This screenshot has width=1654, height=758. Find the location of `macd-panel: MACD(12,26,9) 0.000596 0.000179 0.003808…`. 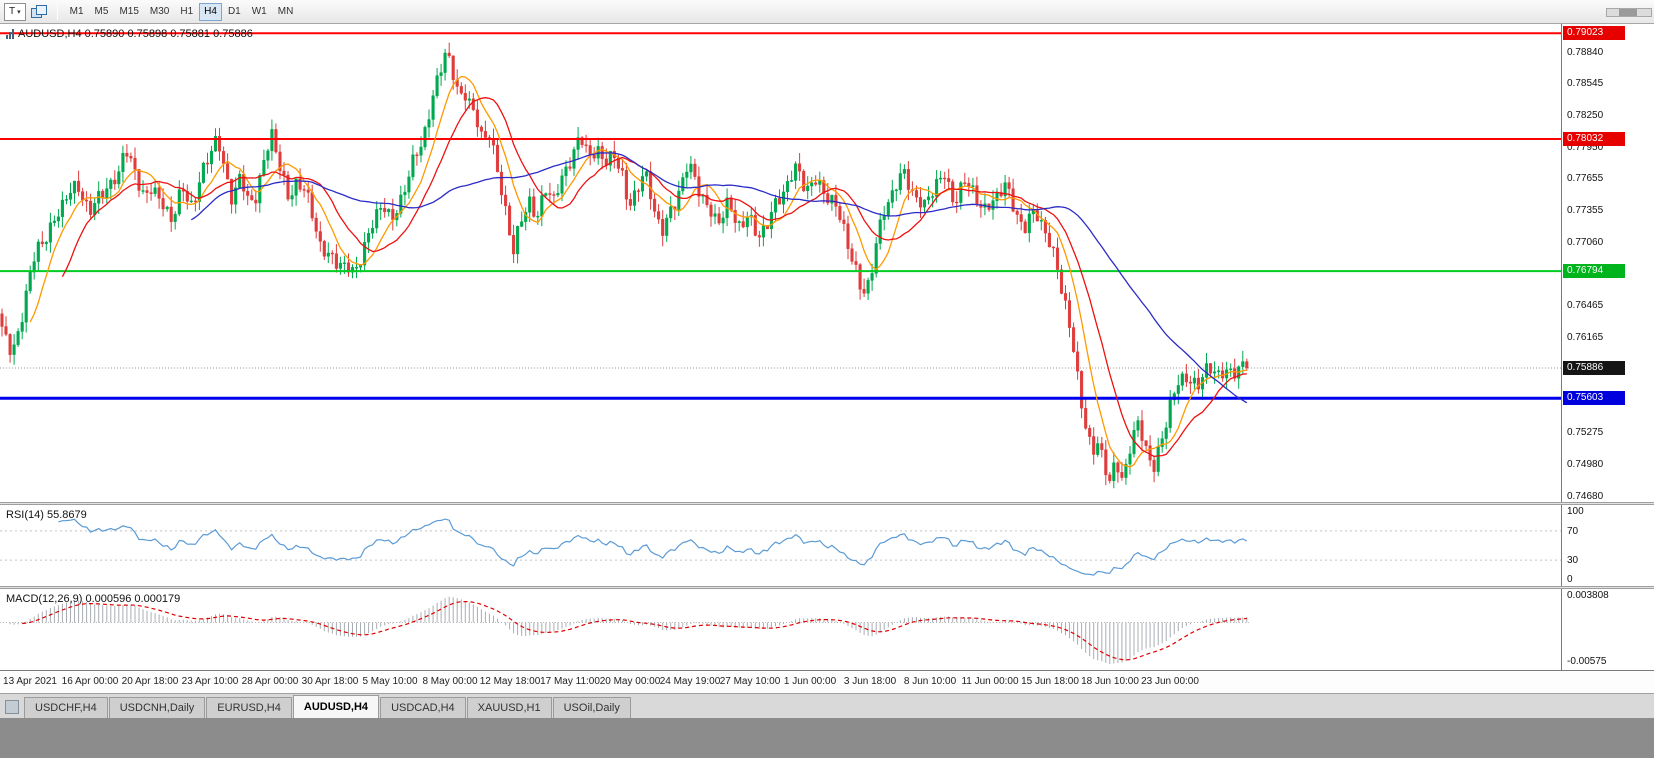

macd-panel: MACD(12,26,9) 0.000596 0.000179 0.003808… is located at coordinates (827, 629).